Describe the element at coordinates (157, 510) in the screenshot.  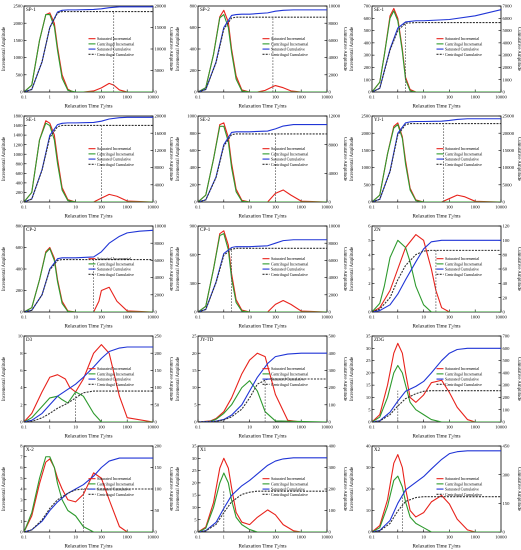
I see `y-right-tick-label: 50` at that location.